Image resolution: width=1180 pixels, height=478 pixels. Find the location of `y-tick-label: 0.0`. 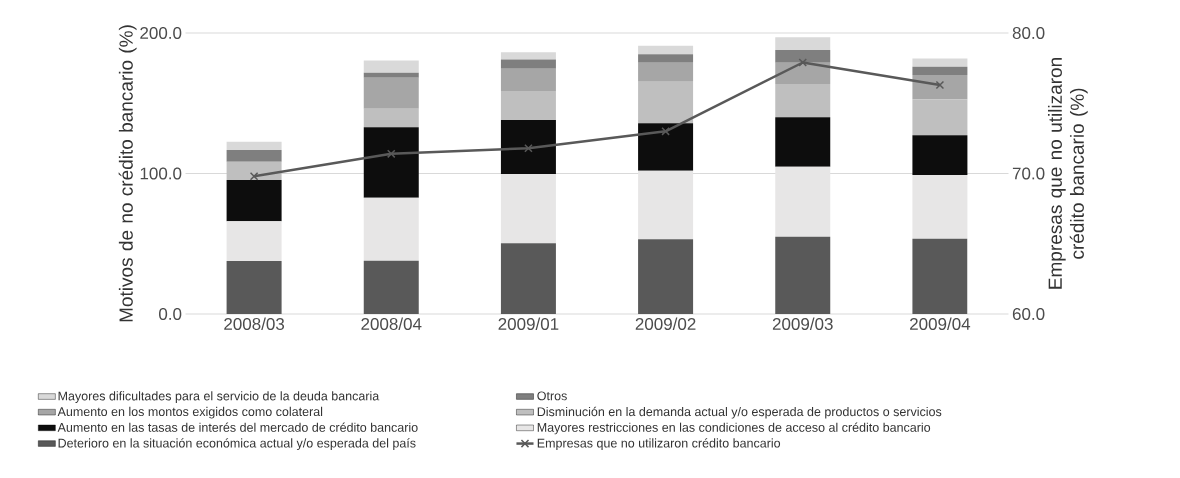

y-tick-label: 0.0 is located at coordinates (170, 314).